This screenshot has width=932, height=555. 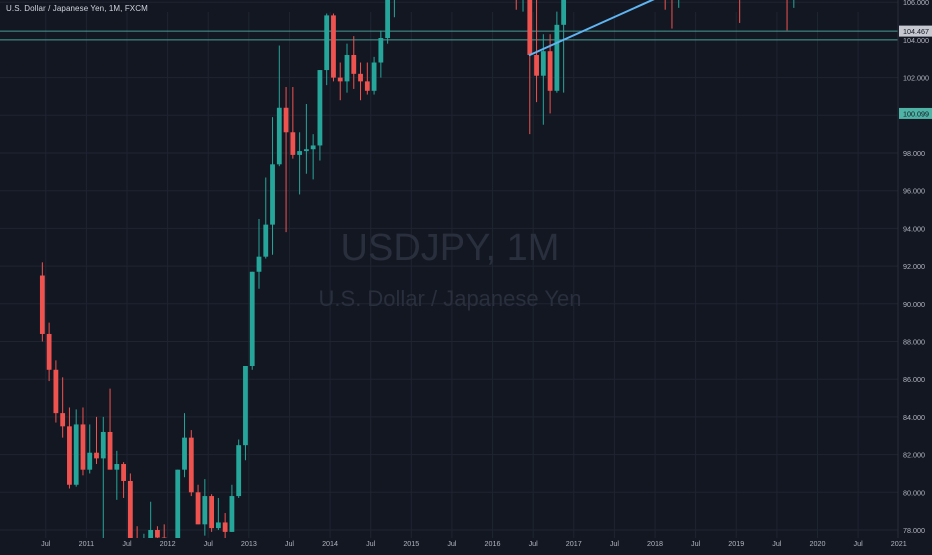 I want to click on price-axis-background, so click(x=915, y=275).